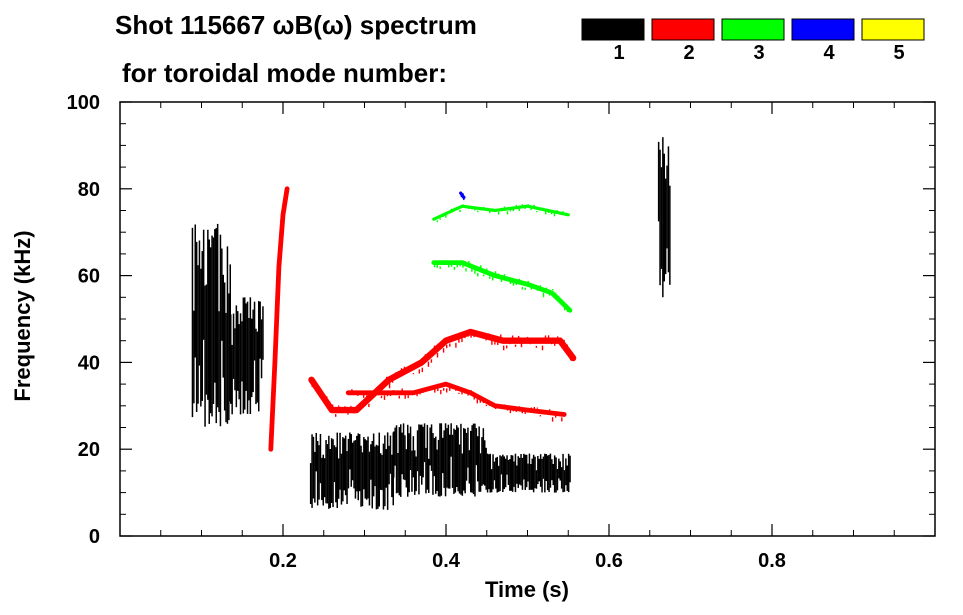 This screenshot has width=963, height=615. What do you see at coordinates (284, 73) in the screenshot?
I see `chart-title-line2: for toroidal mode number:` at bounding box center [284, 73].